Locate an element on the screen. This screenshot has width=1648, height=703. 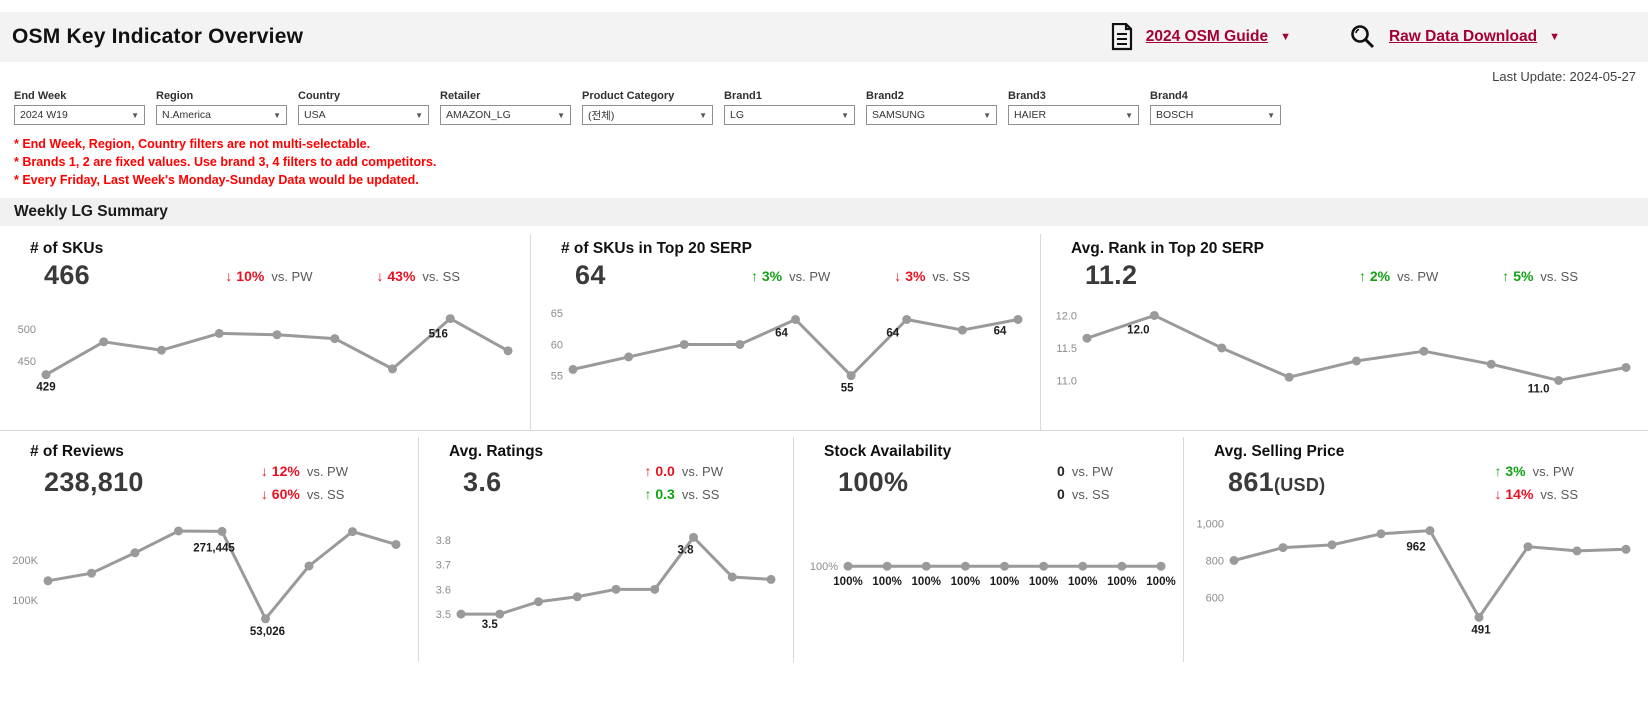
delta-vs-label: vs. PW is located at coordinates (810, 276).